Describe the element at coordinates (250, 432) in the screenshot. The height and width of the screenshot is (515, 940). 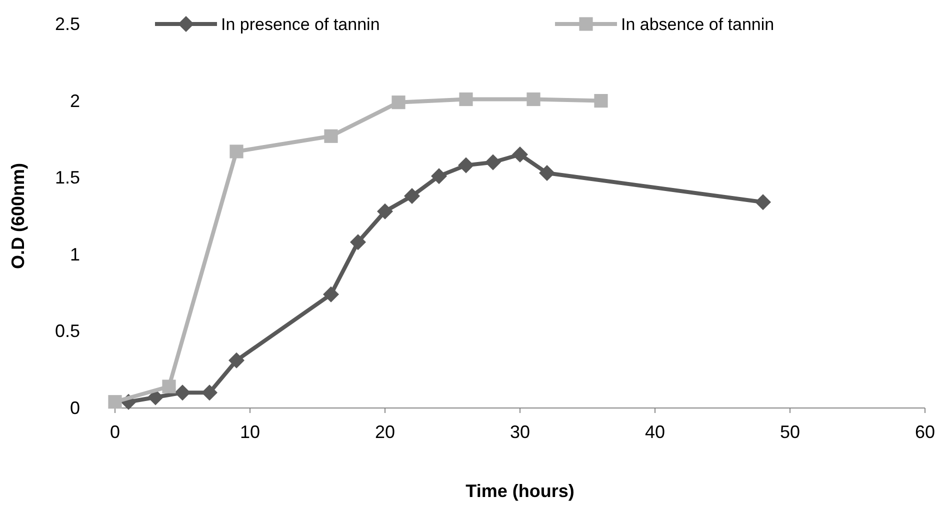
I see `x-tick-label: 10` at that location.